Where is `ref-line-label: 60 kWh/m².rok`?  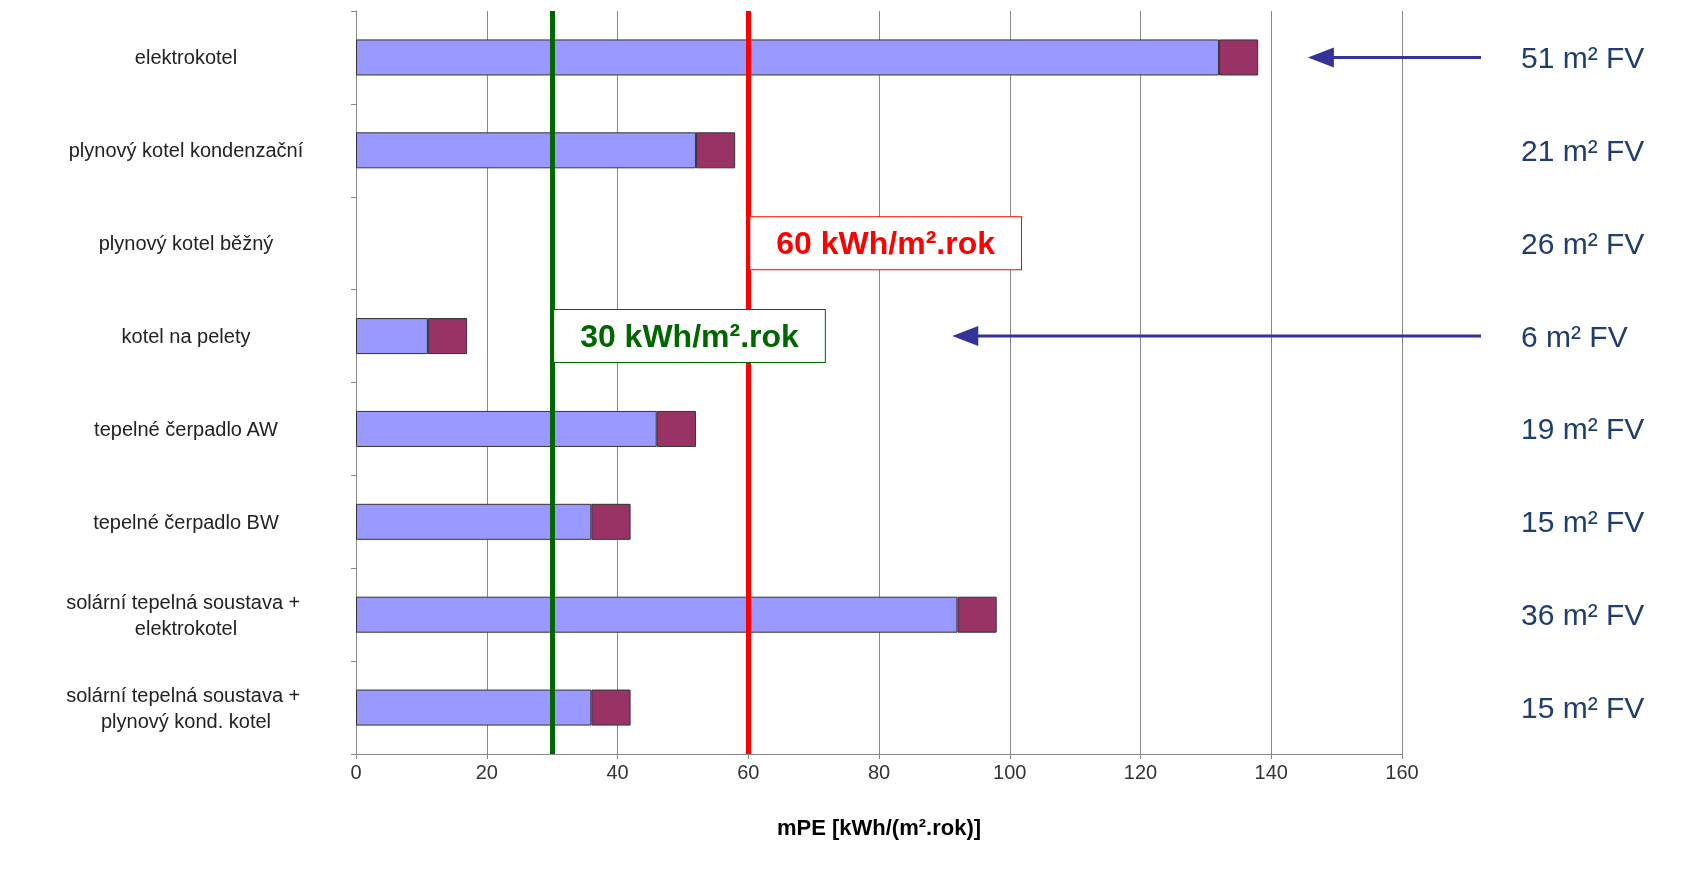 ref-line-label: 60 kWh/m².rok is located at coordinates (886, 243).